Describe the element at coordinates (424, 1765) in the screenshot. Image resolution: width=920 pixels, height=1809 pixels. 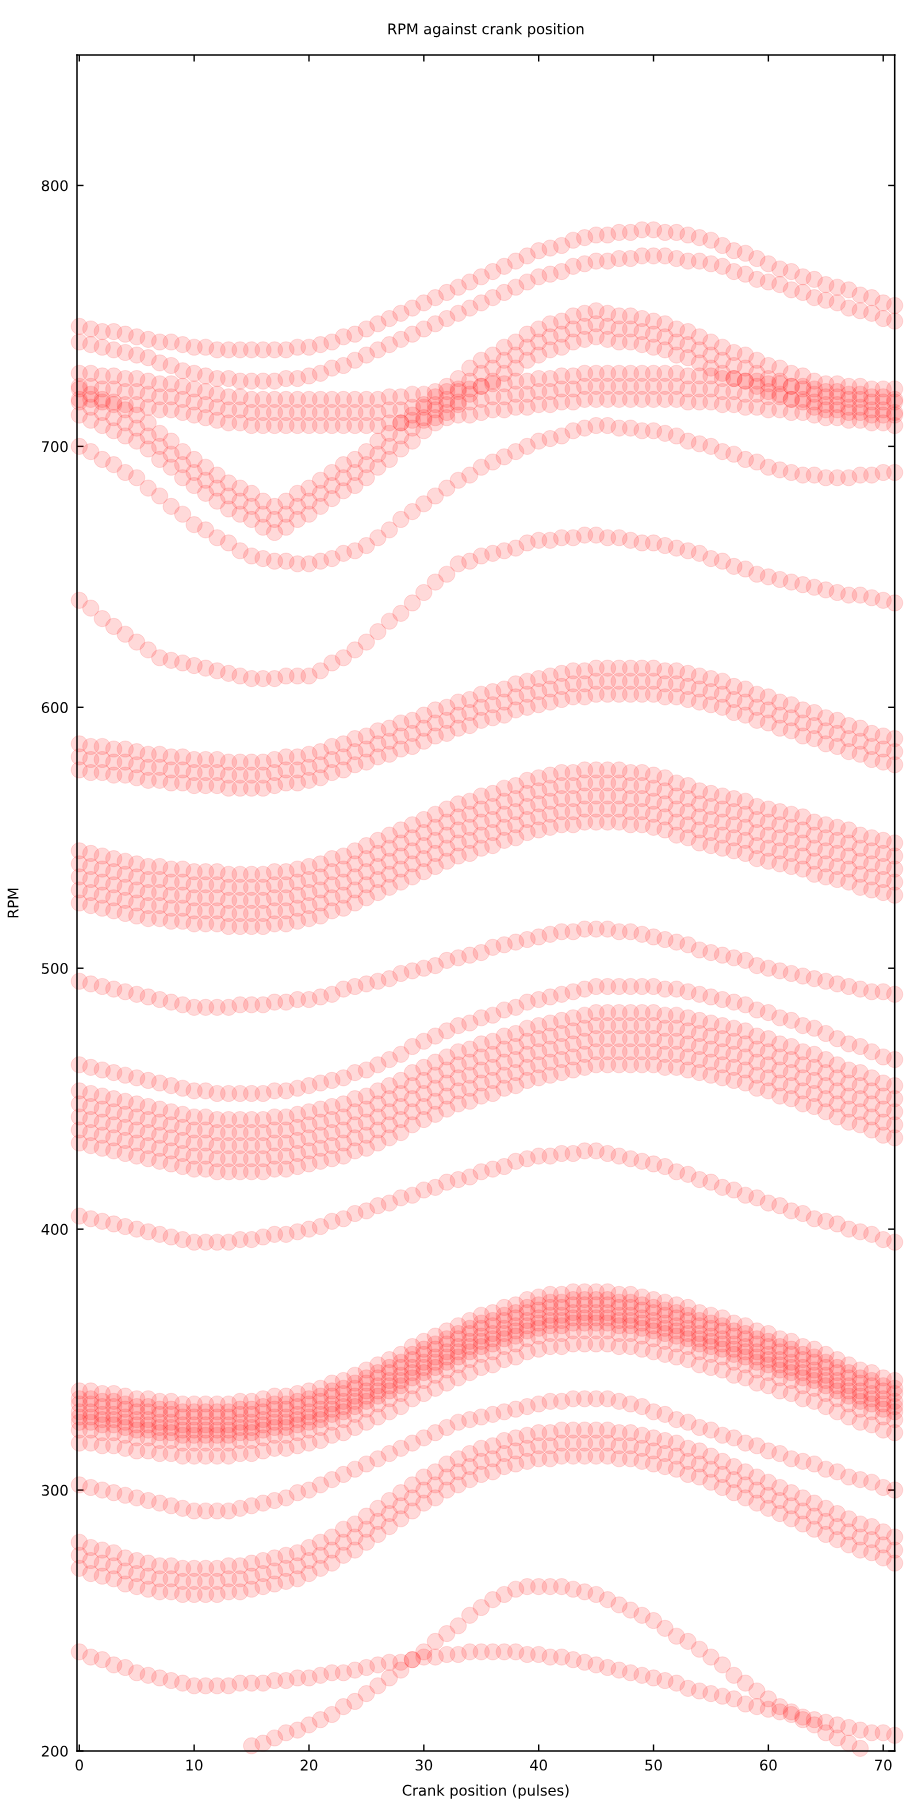
I see `x-tick-label: 30` at that location.